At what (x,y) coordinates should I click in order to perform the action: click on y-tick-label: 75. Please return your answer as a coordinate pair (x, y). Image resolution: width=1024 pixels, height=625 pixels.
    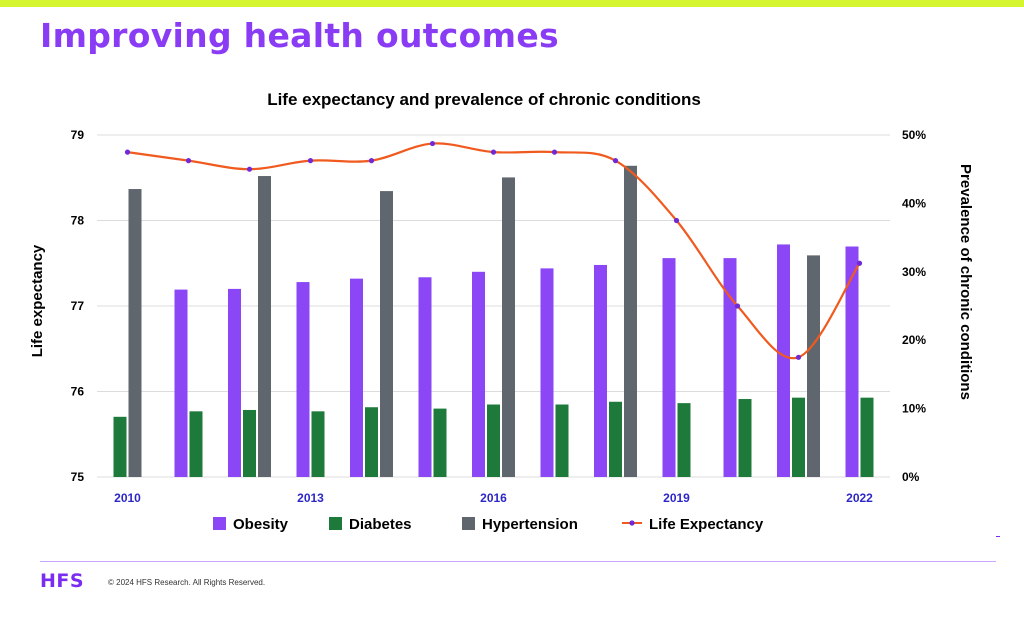
    Looking at the image, I should click on (78, 477).